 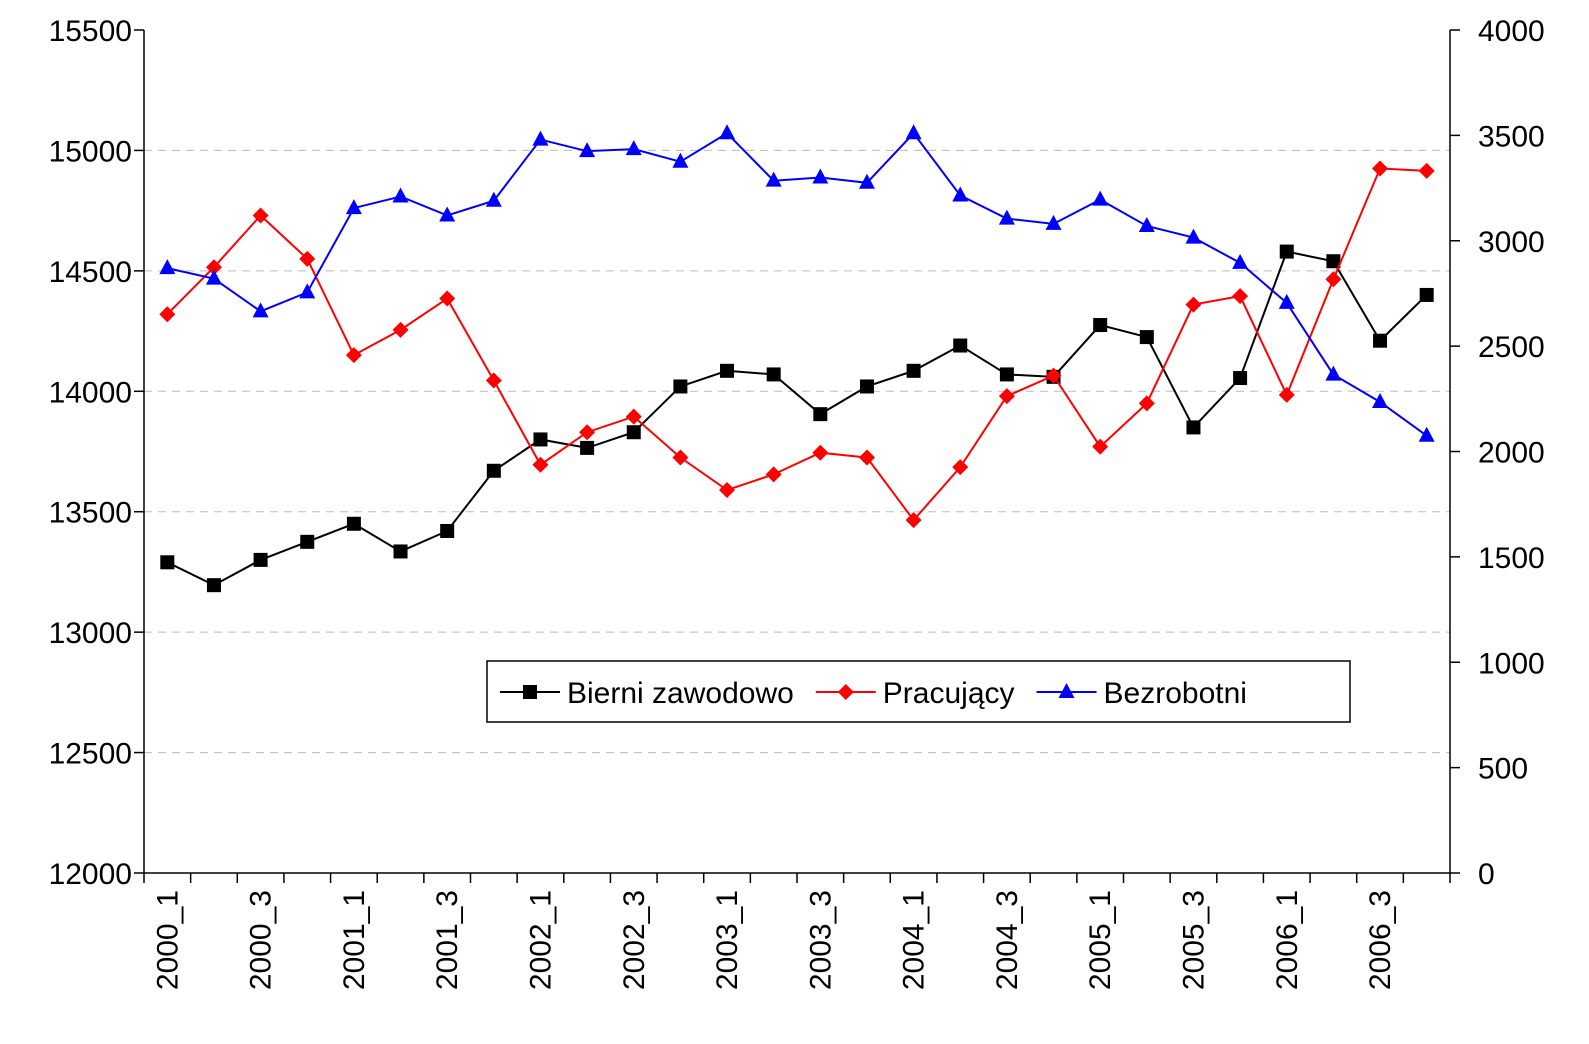 I want to click on y2-tick-label: 4000, so click(x=1511, y=31).